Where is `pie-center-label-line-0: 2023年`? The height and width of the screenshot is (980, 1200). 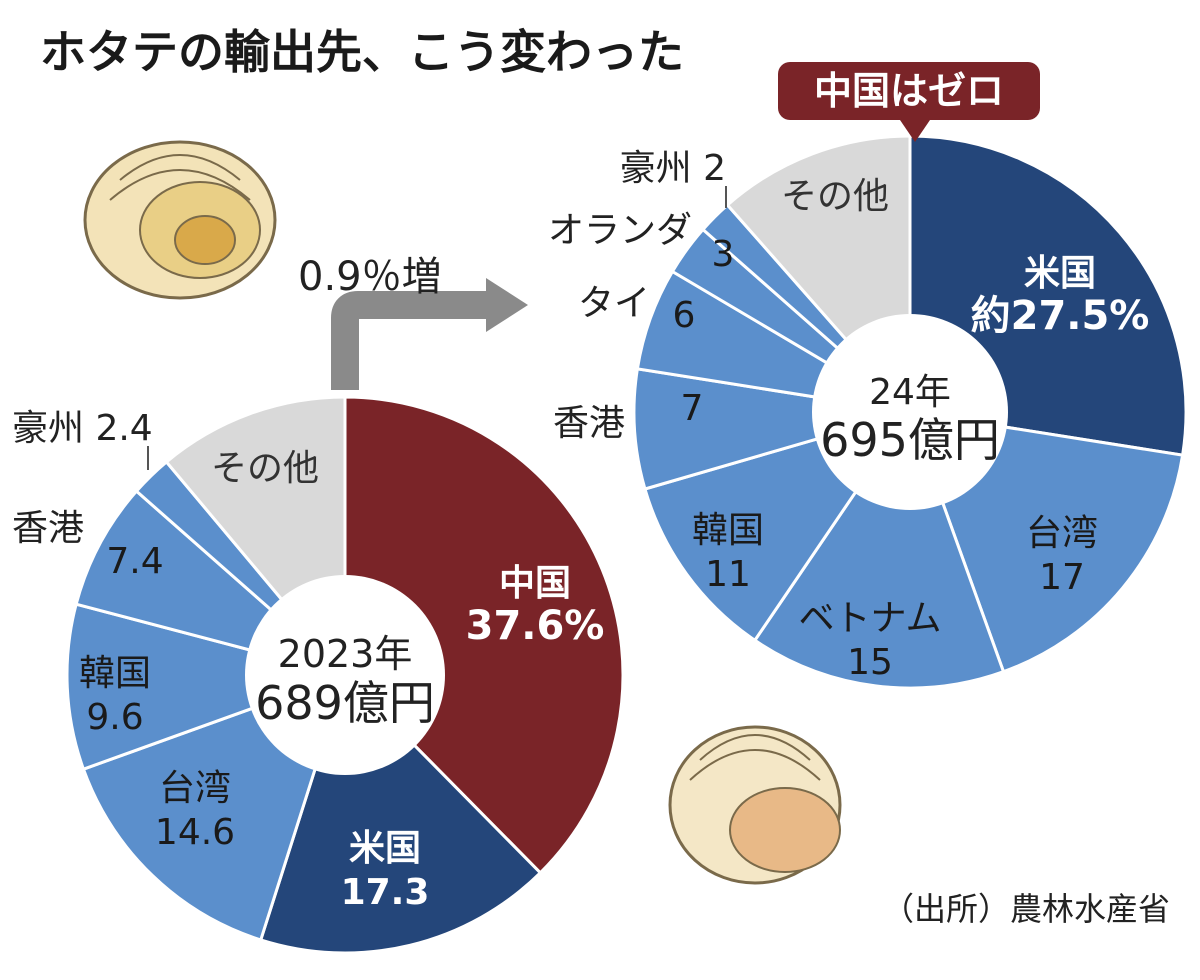
pie-center-label-line-0: 2023年 is located at coordinates (345, 654).